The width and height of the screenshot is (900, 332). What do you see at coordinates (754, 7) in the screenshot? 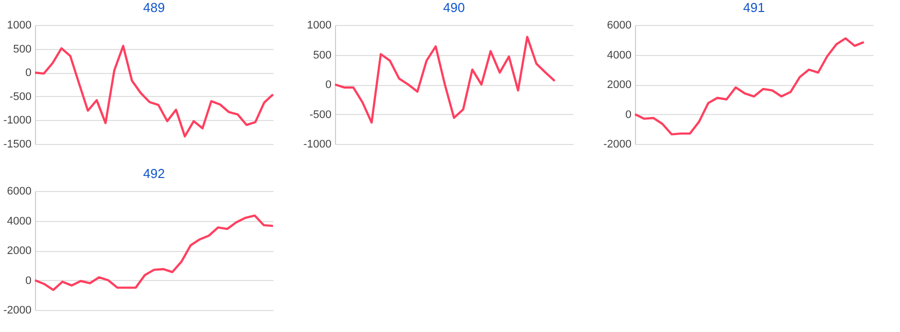
I see `chart-title: 491` at bounding box center [754, 7].